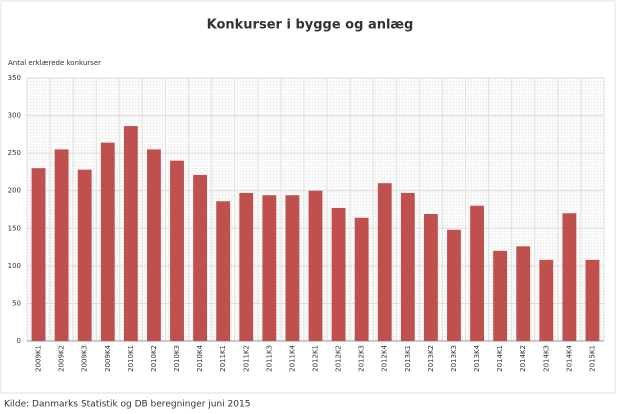 Image resolution: width=627 pixels, height=414 pixels. What do you see at coordinates (14, 191) in the screenshot?
I see `y-tick-label: 200` at bounding box center [14, 191].